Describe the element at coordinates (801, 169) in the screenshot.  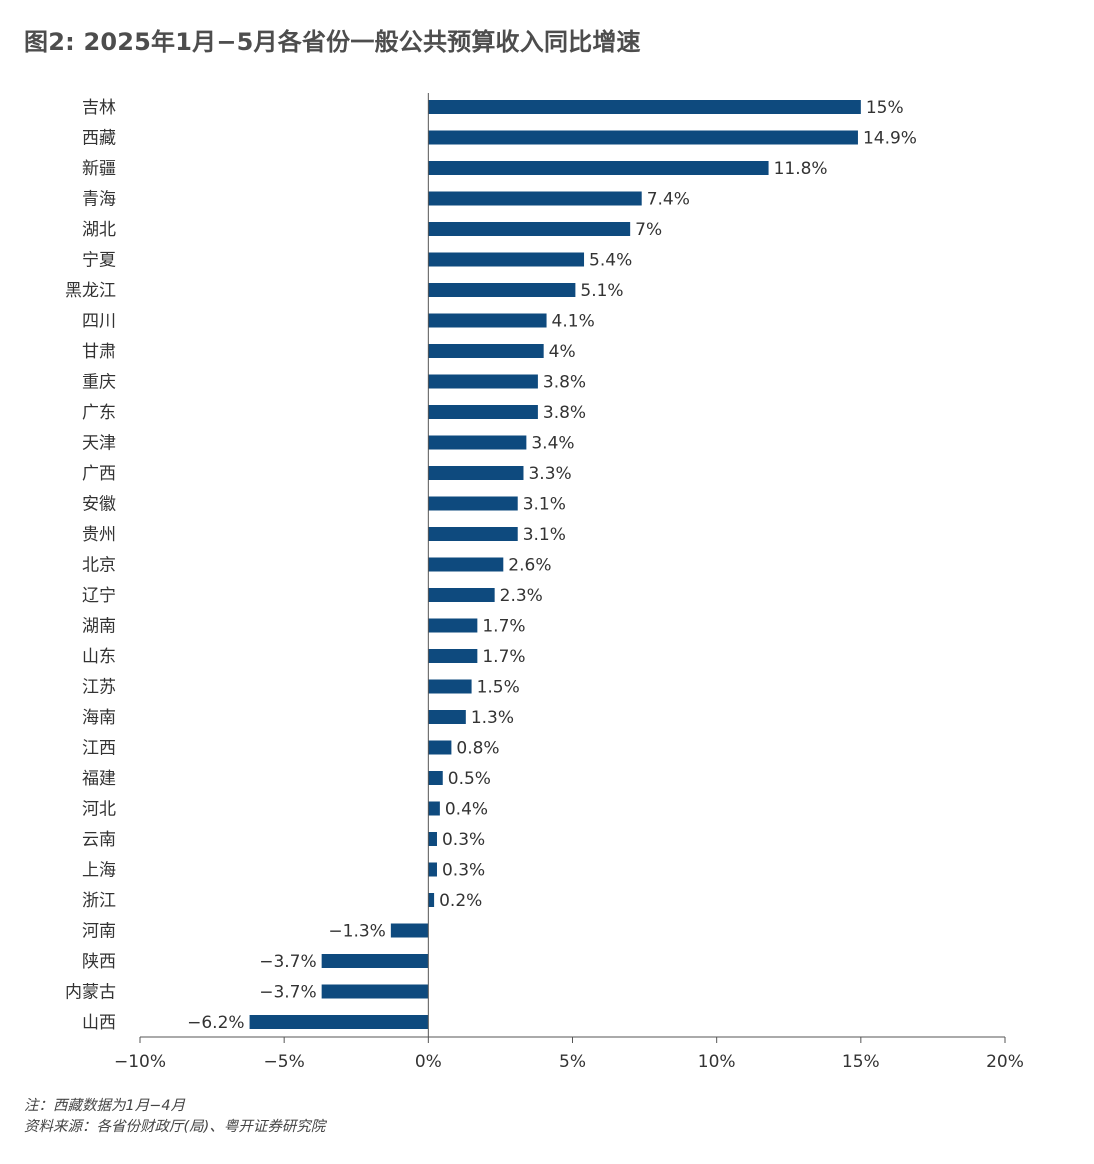
I see `data-label: 11.8%` at that location.